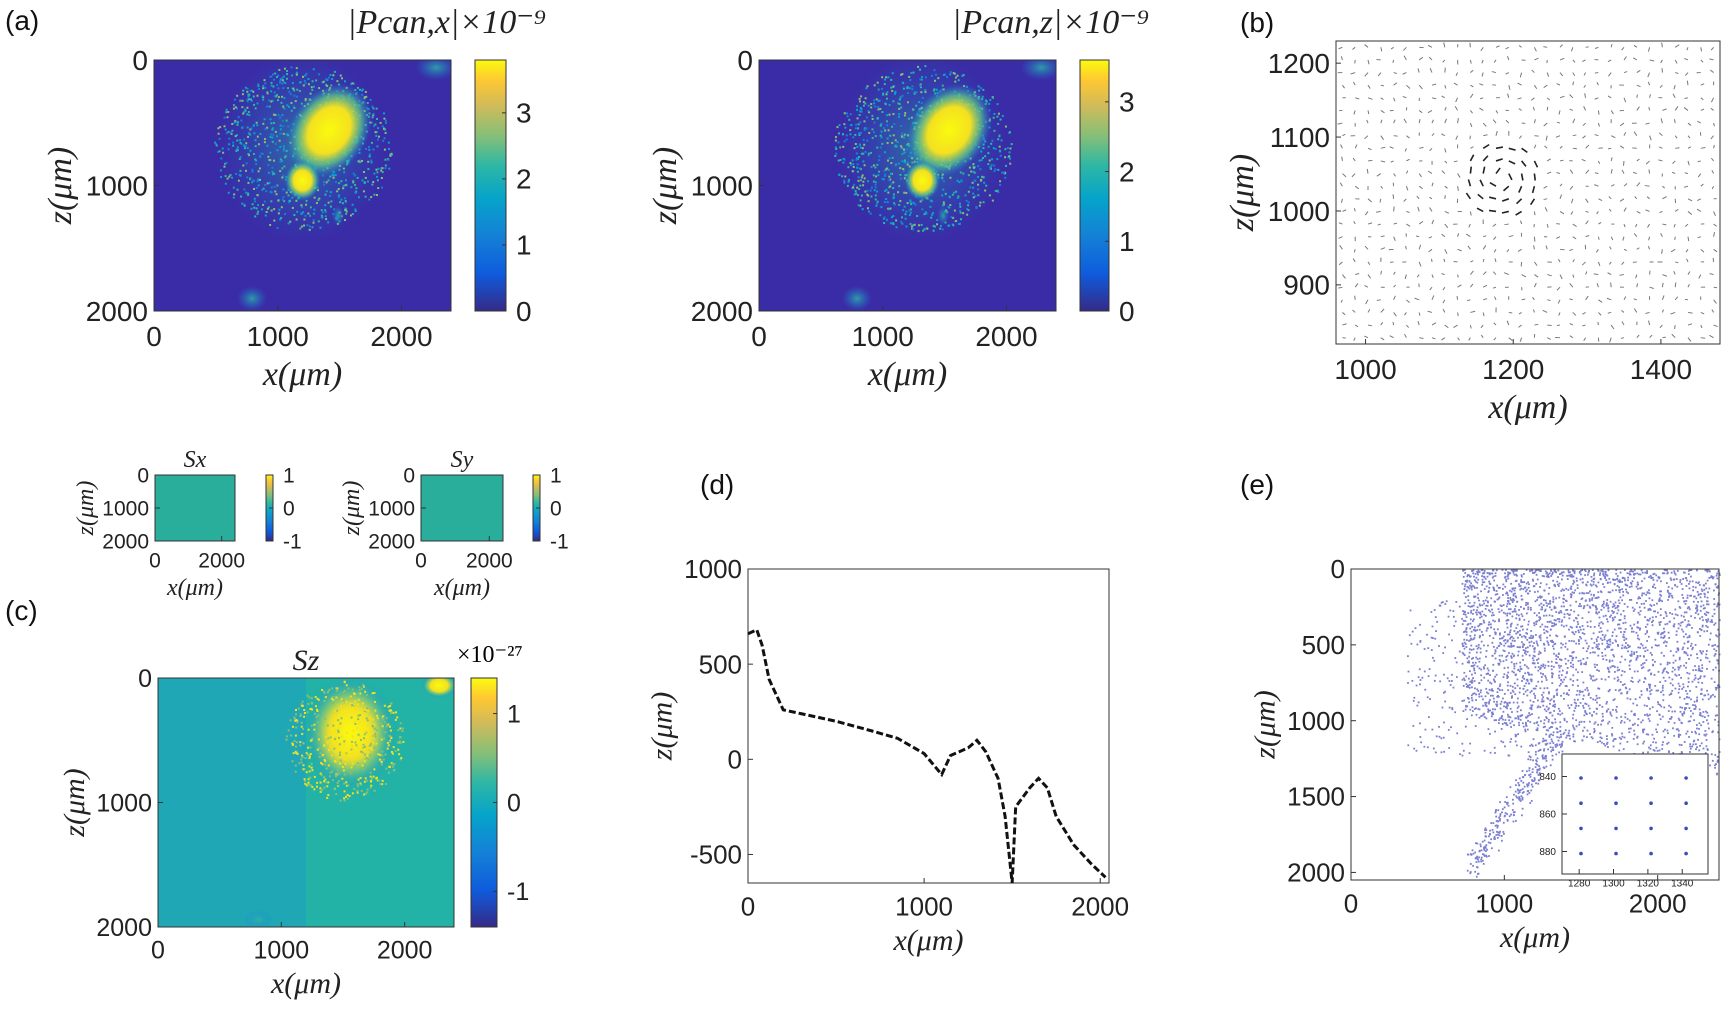 Image resolution: width=1725 pixels, height=1025 pixels. Describe the element at coordinates (232, 802) in the screenshot. I see `heatmap-bg` at that location.